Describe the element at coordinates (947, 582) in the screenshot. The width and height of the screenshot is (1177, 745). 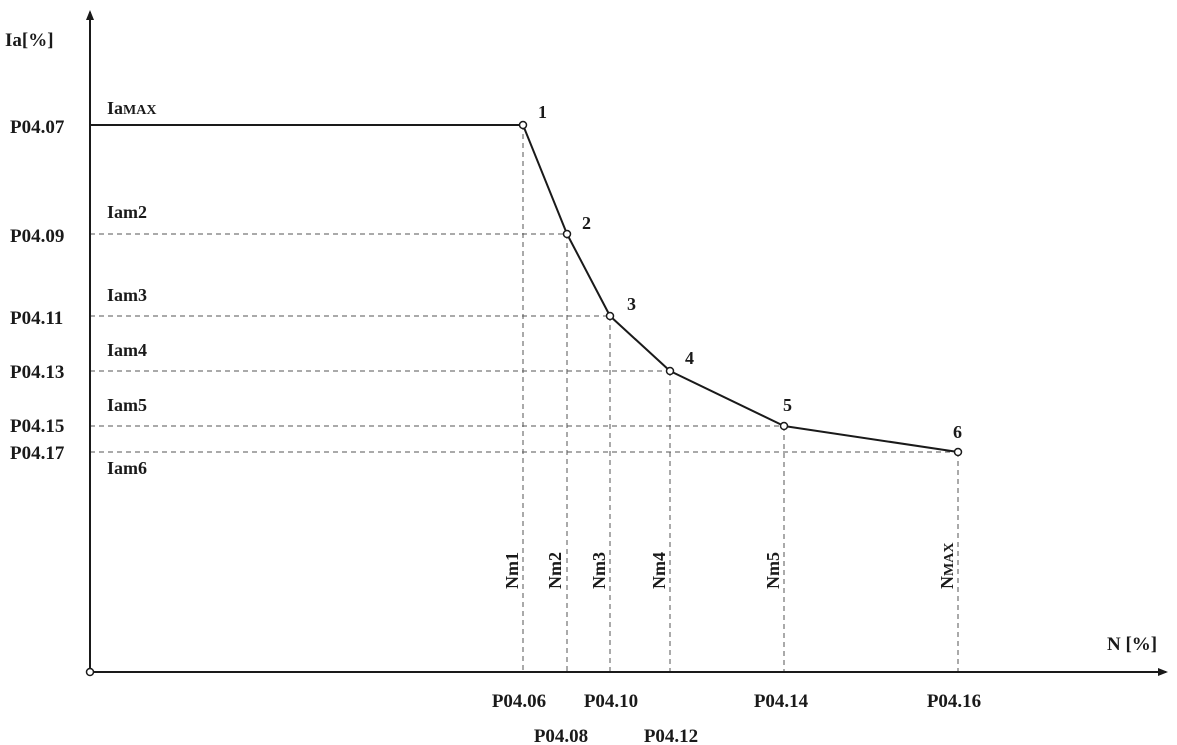
I see `speed-label-max-main: N` at that location.